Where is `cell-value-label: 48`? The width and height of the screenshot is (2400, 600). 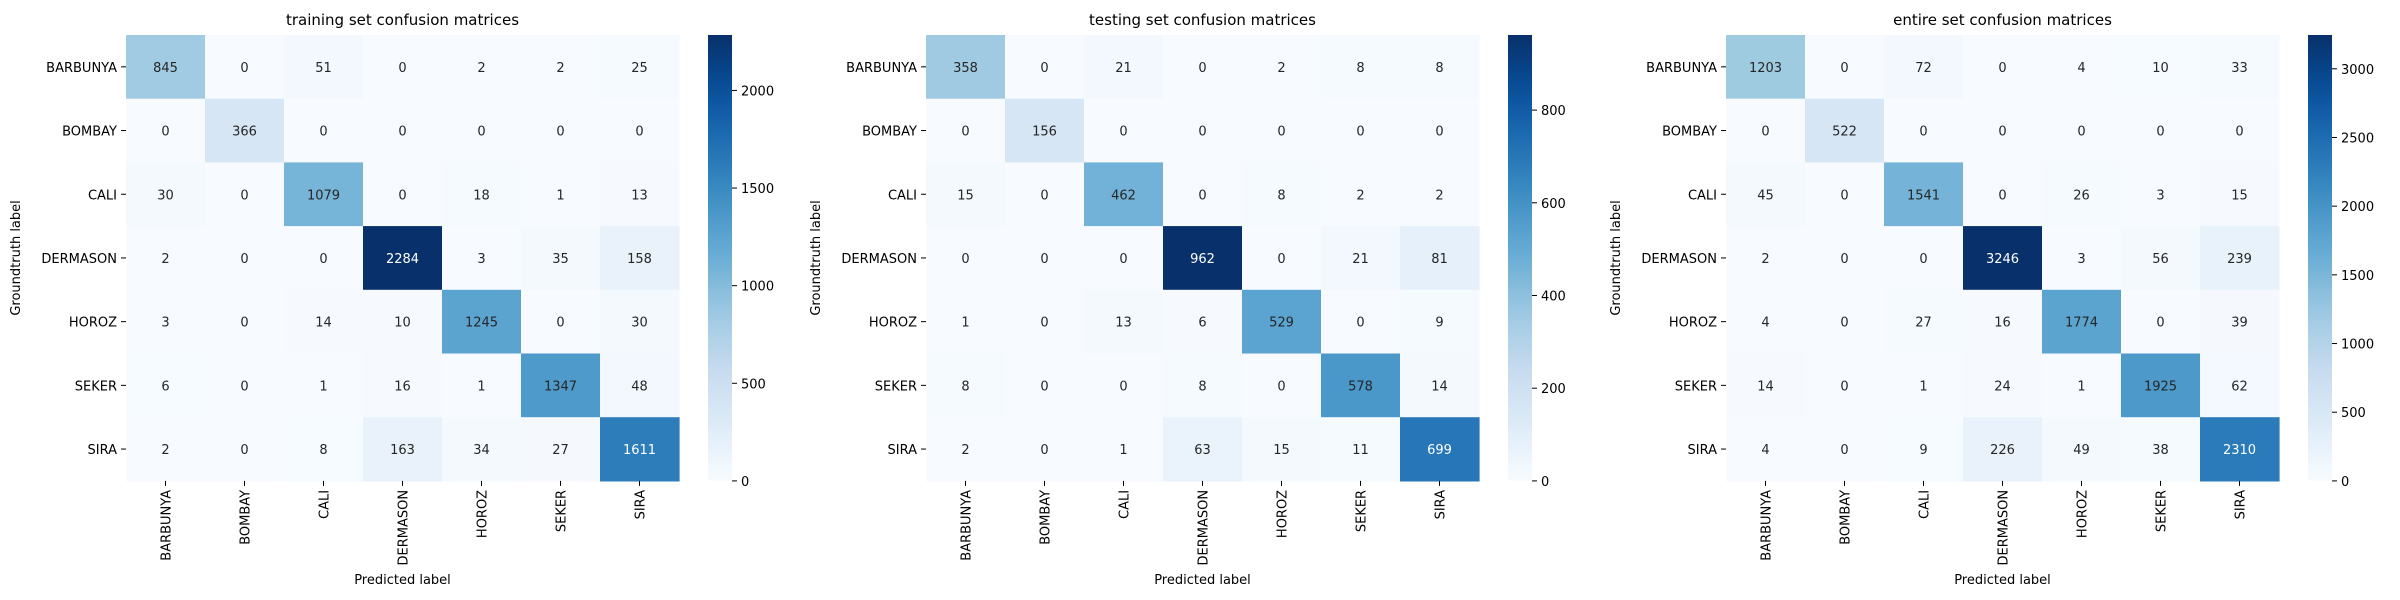
cell-value-label: 48 is located at coordinates (639, 386).